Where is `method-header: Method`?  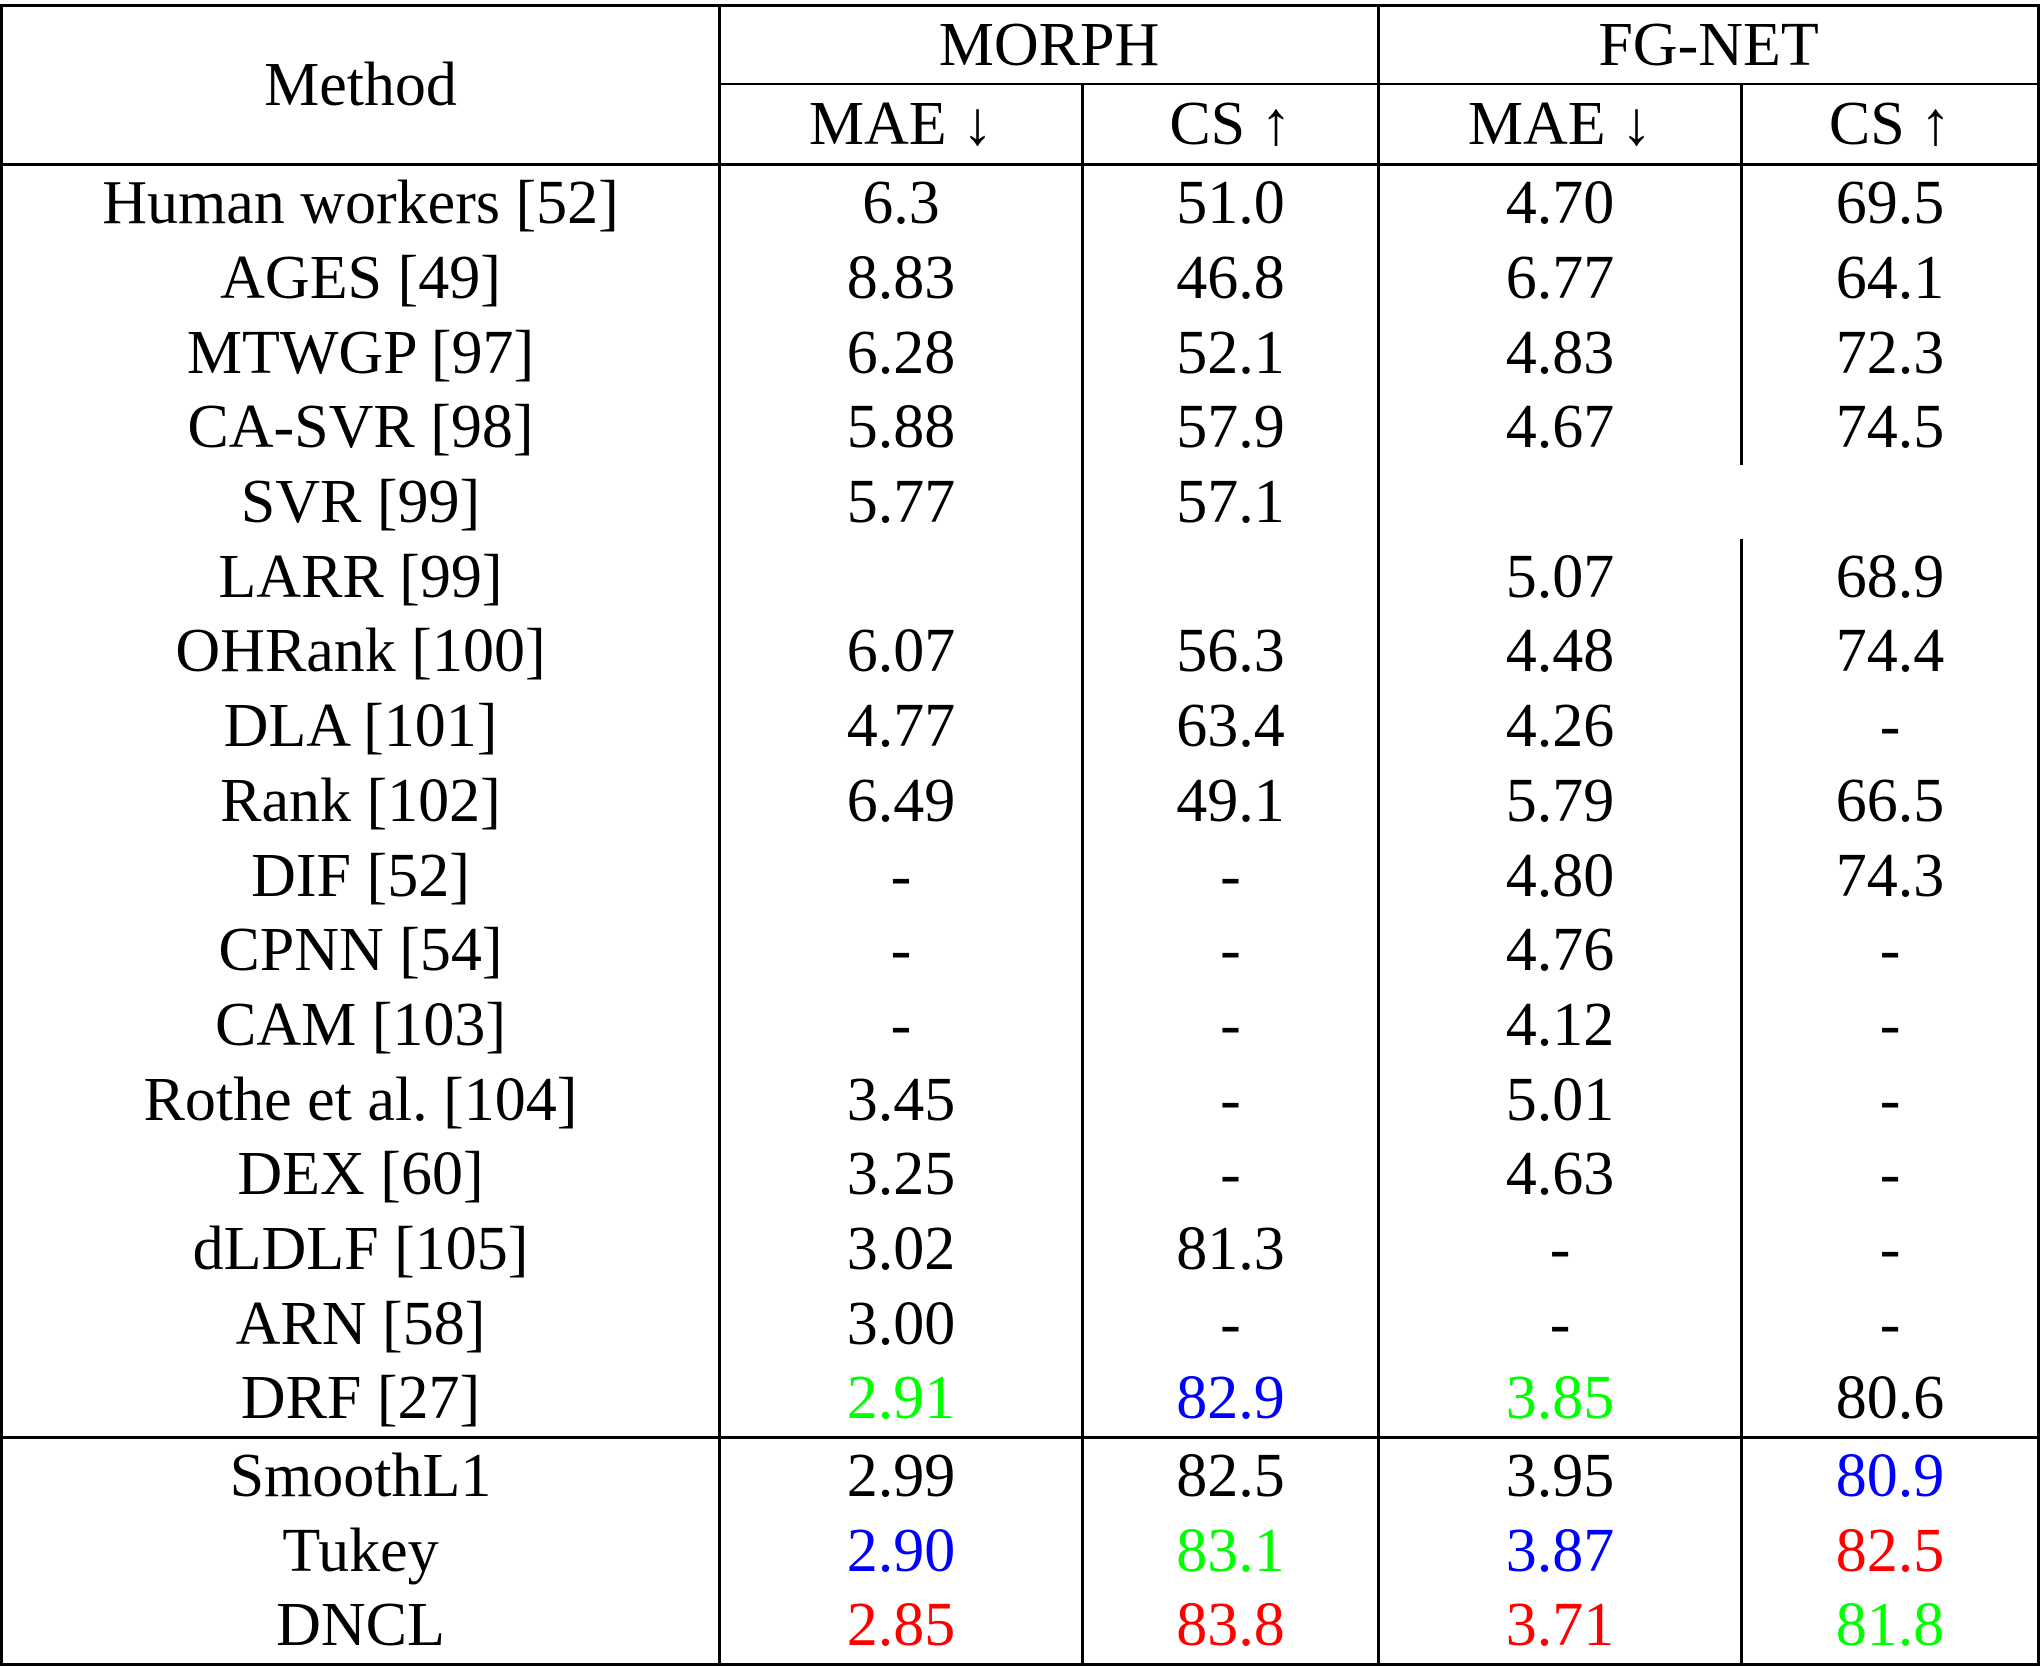 method-header: Method is located at coordinates (360, 85).